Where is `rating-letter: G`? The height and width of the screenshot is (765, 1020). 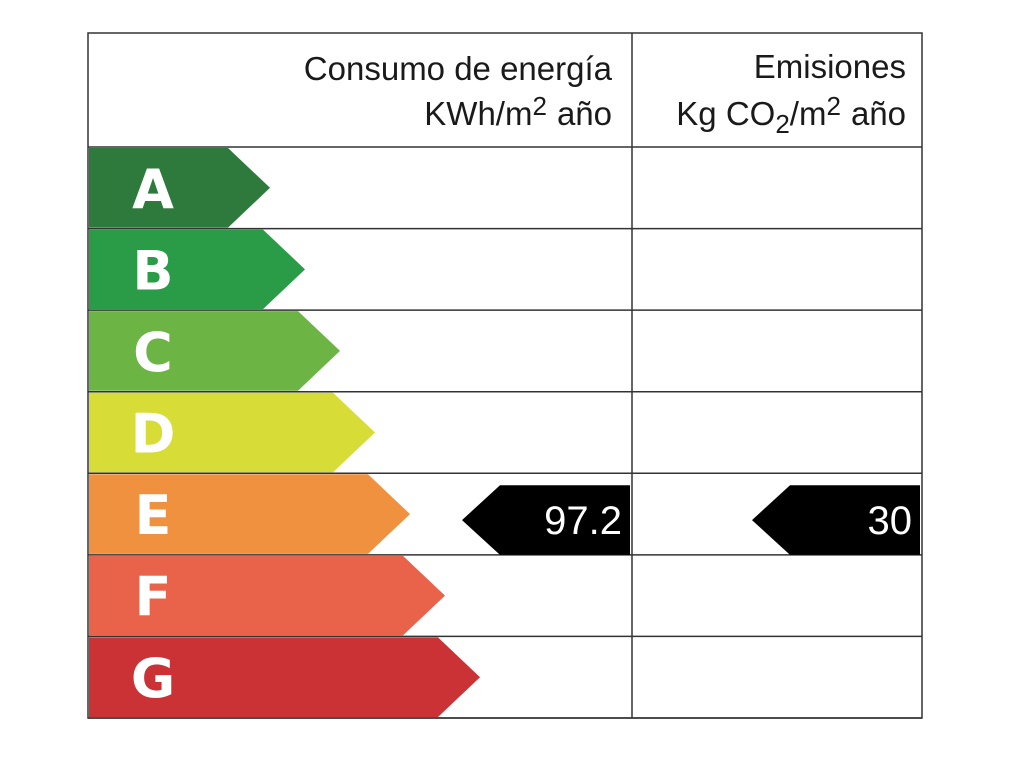 rating-letter: G is located at coordinates (153, 678).